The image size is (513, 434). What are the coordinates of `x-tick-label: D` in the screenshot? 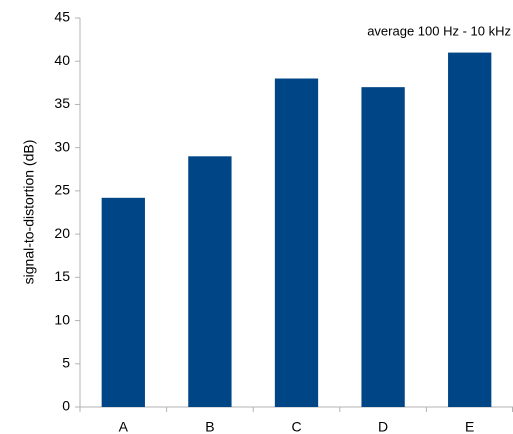 It's located at (383, 426).